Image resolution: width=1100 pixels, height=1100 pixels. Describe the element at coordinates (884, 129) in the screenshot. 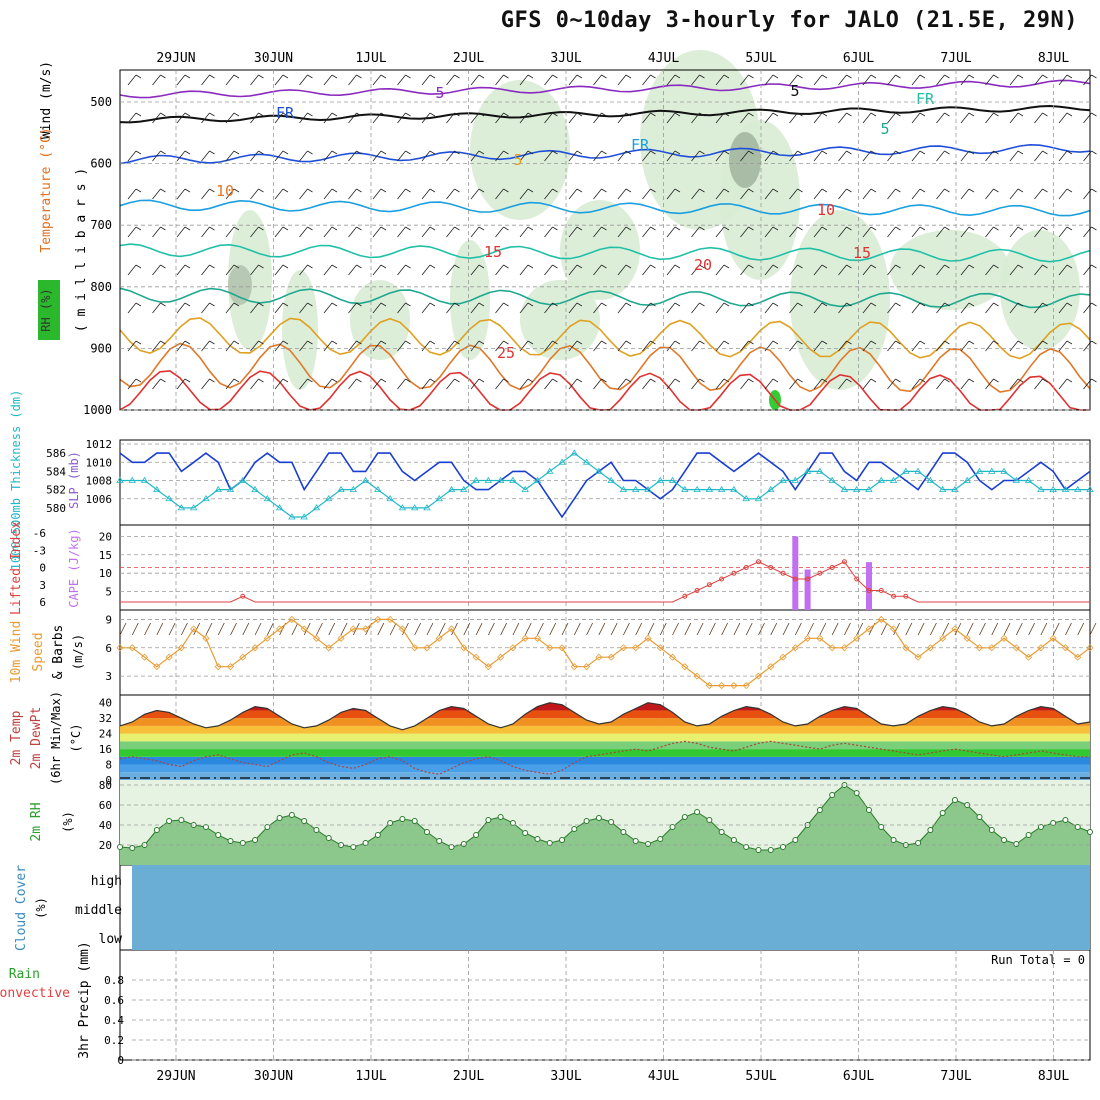

I see `contour-label: 5` at that location.